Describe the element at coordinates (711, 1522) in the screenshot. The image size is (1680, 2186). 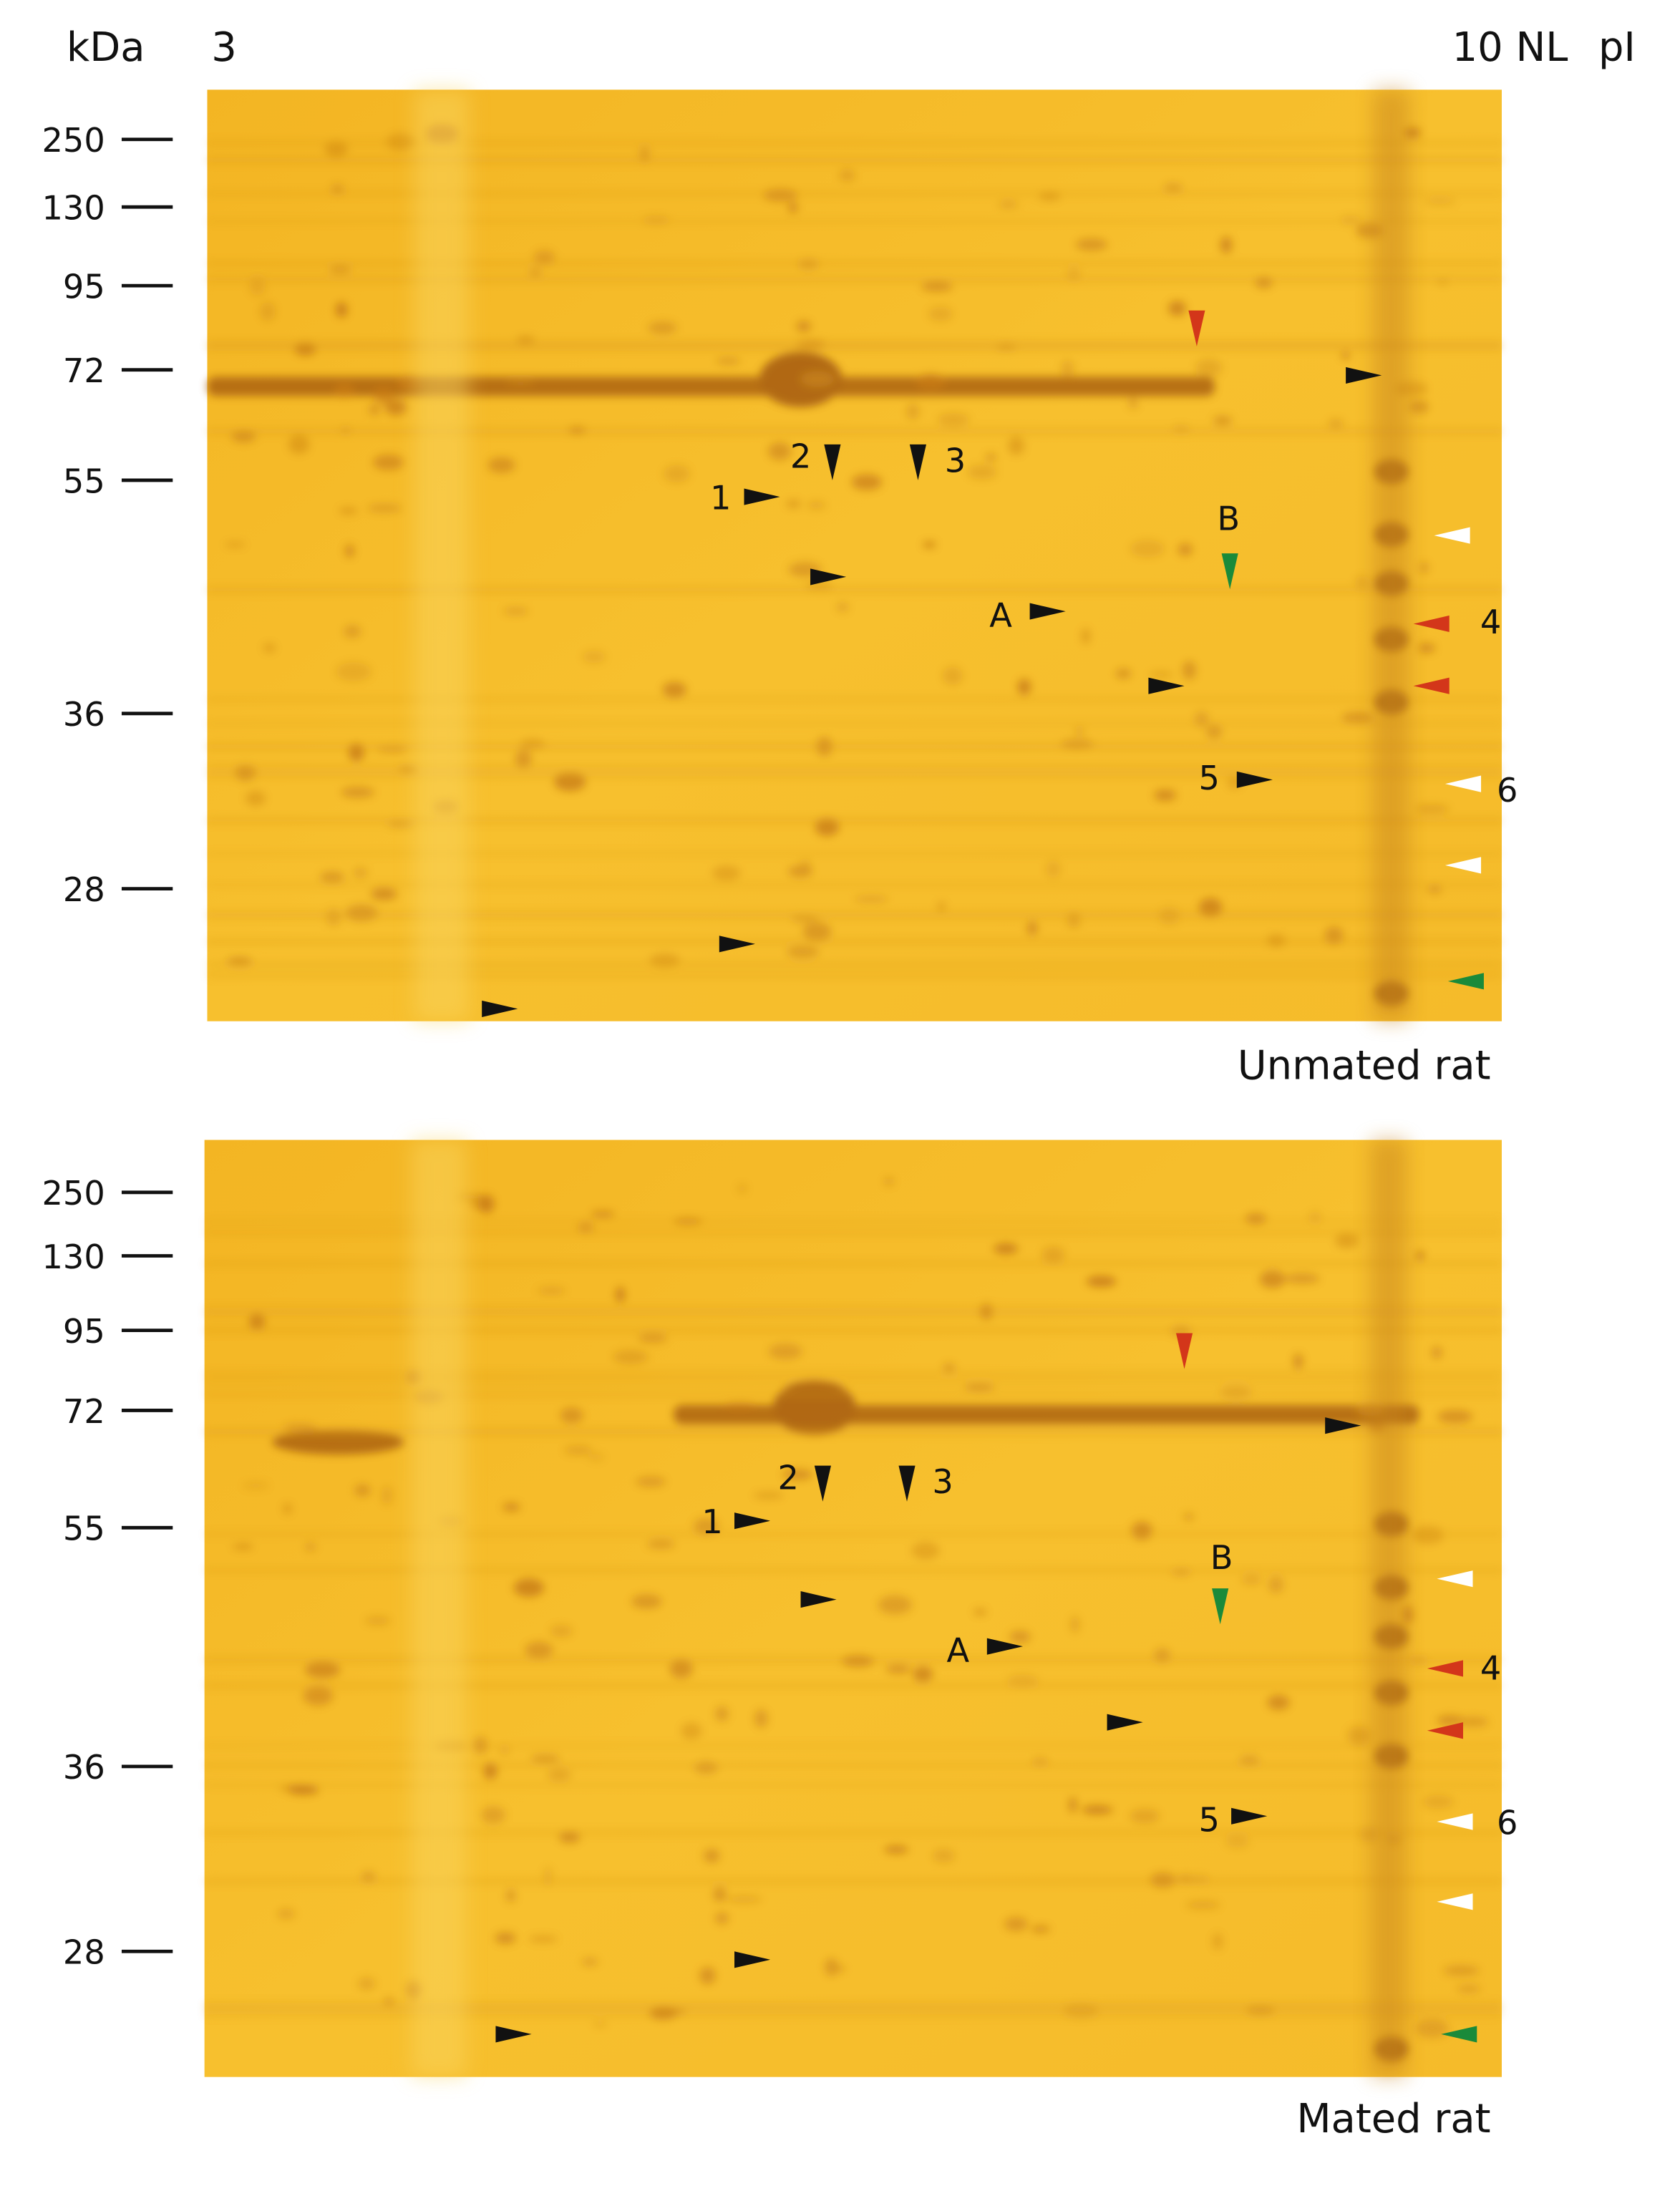
I see `spot-label: 1` at that location.